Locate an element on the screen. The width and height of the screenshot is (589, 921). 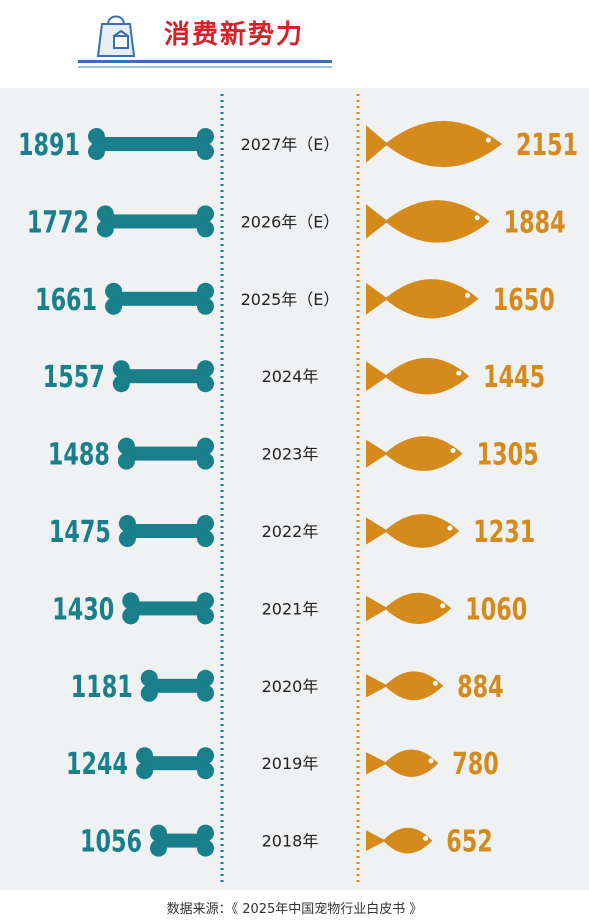
year-label: 2018年 is located at coordinates (290, 841).